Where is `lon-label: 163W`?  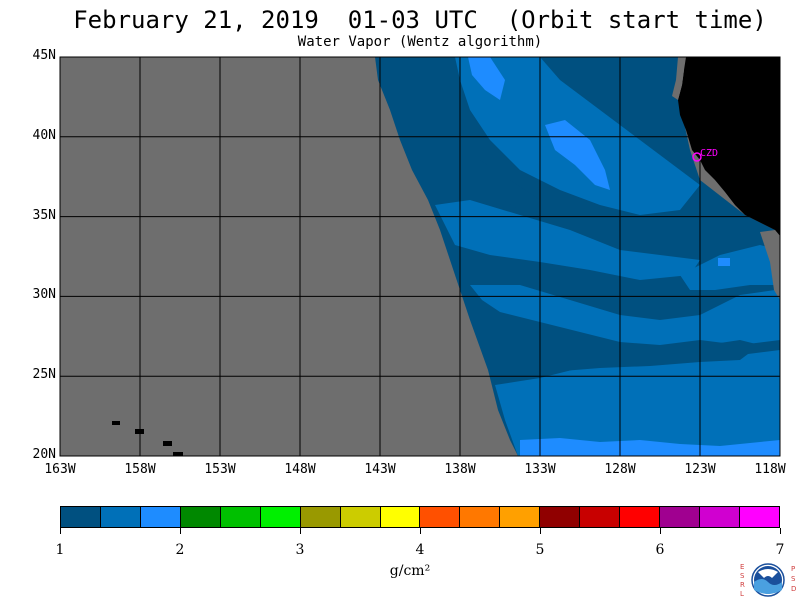 lon-label: 163W is located at coordinates (60, 469).